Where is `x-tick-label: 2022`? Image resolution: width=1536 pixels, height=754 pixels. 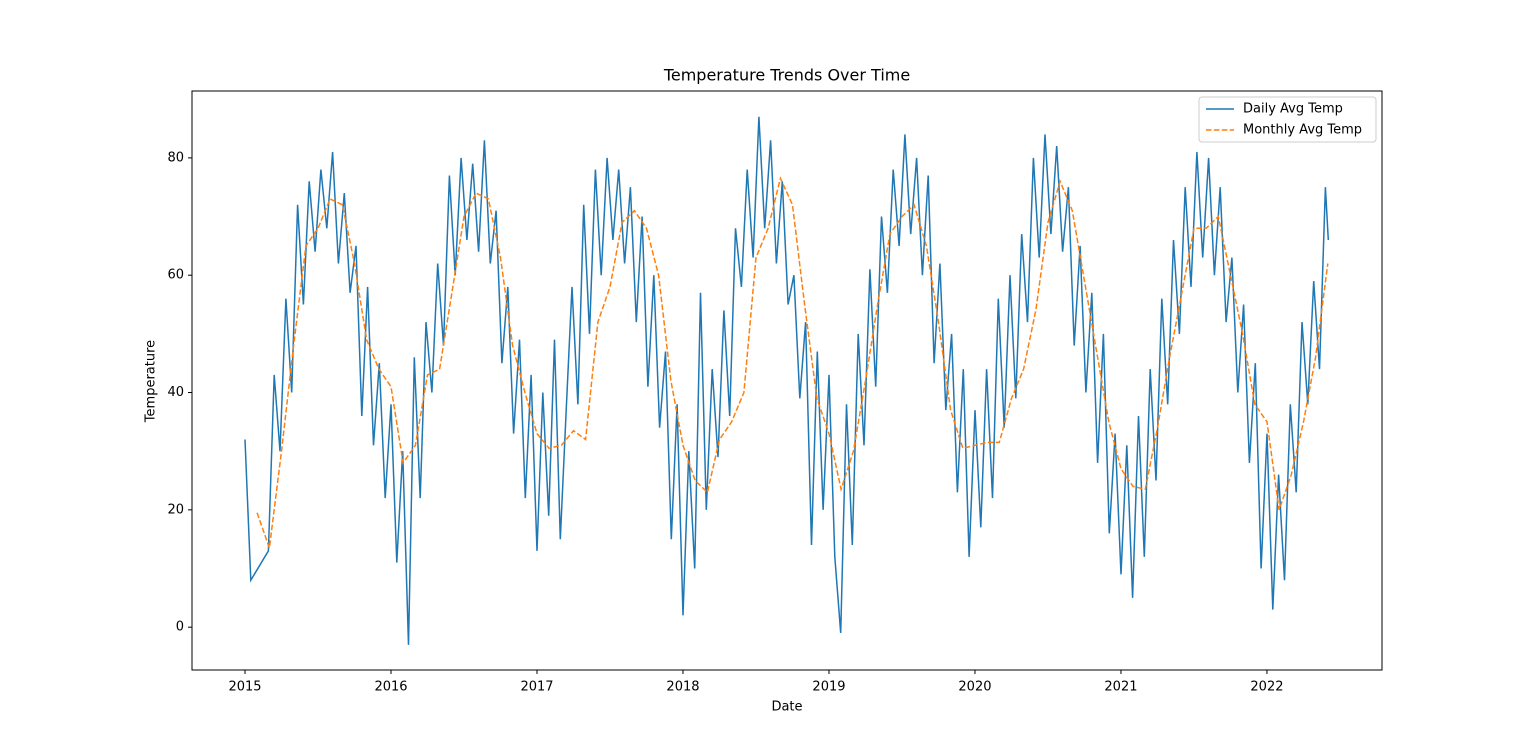 x-tick-label: 2022 is located at coordinates (1266, 687).